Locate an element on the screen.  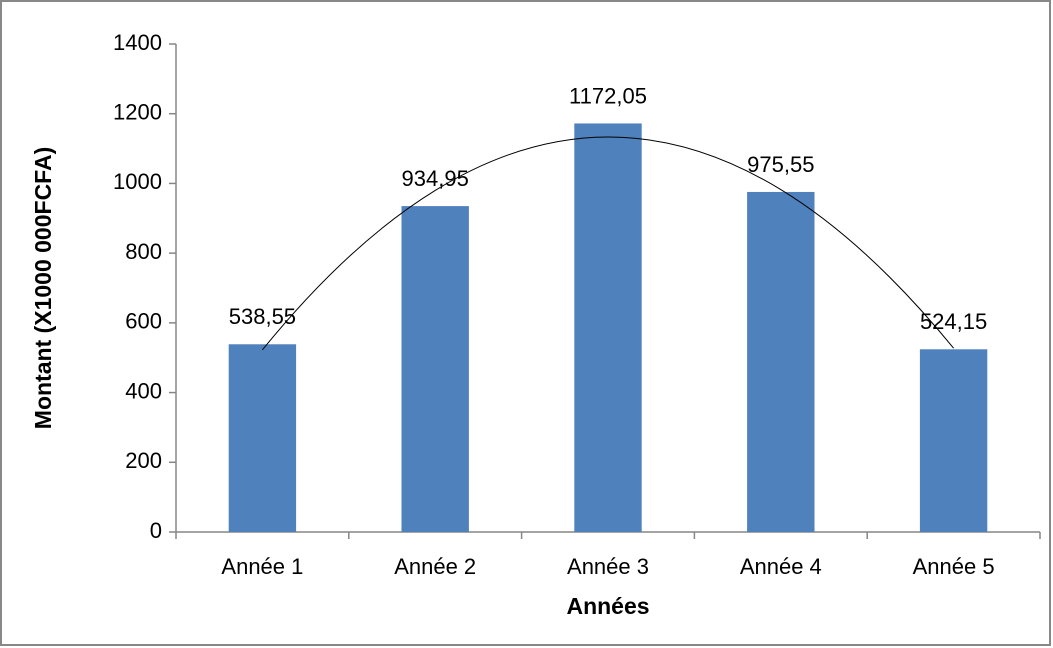
y-tick-label: 200 is located at coordinates (143, 460).